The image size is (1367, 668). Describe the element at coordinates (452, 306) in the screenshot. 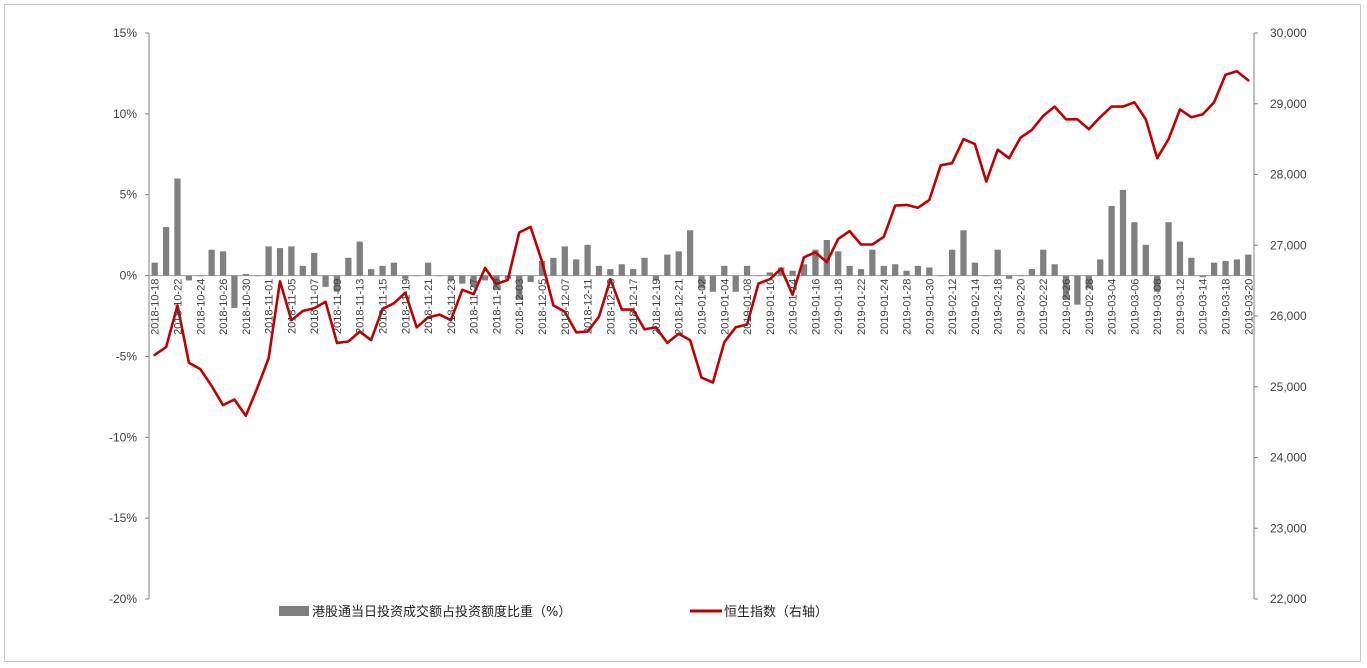

I see `x-tick-label: 2018-11-23` at that location.